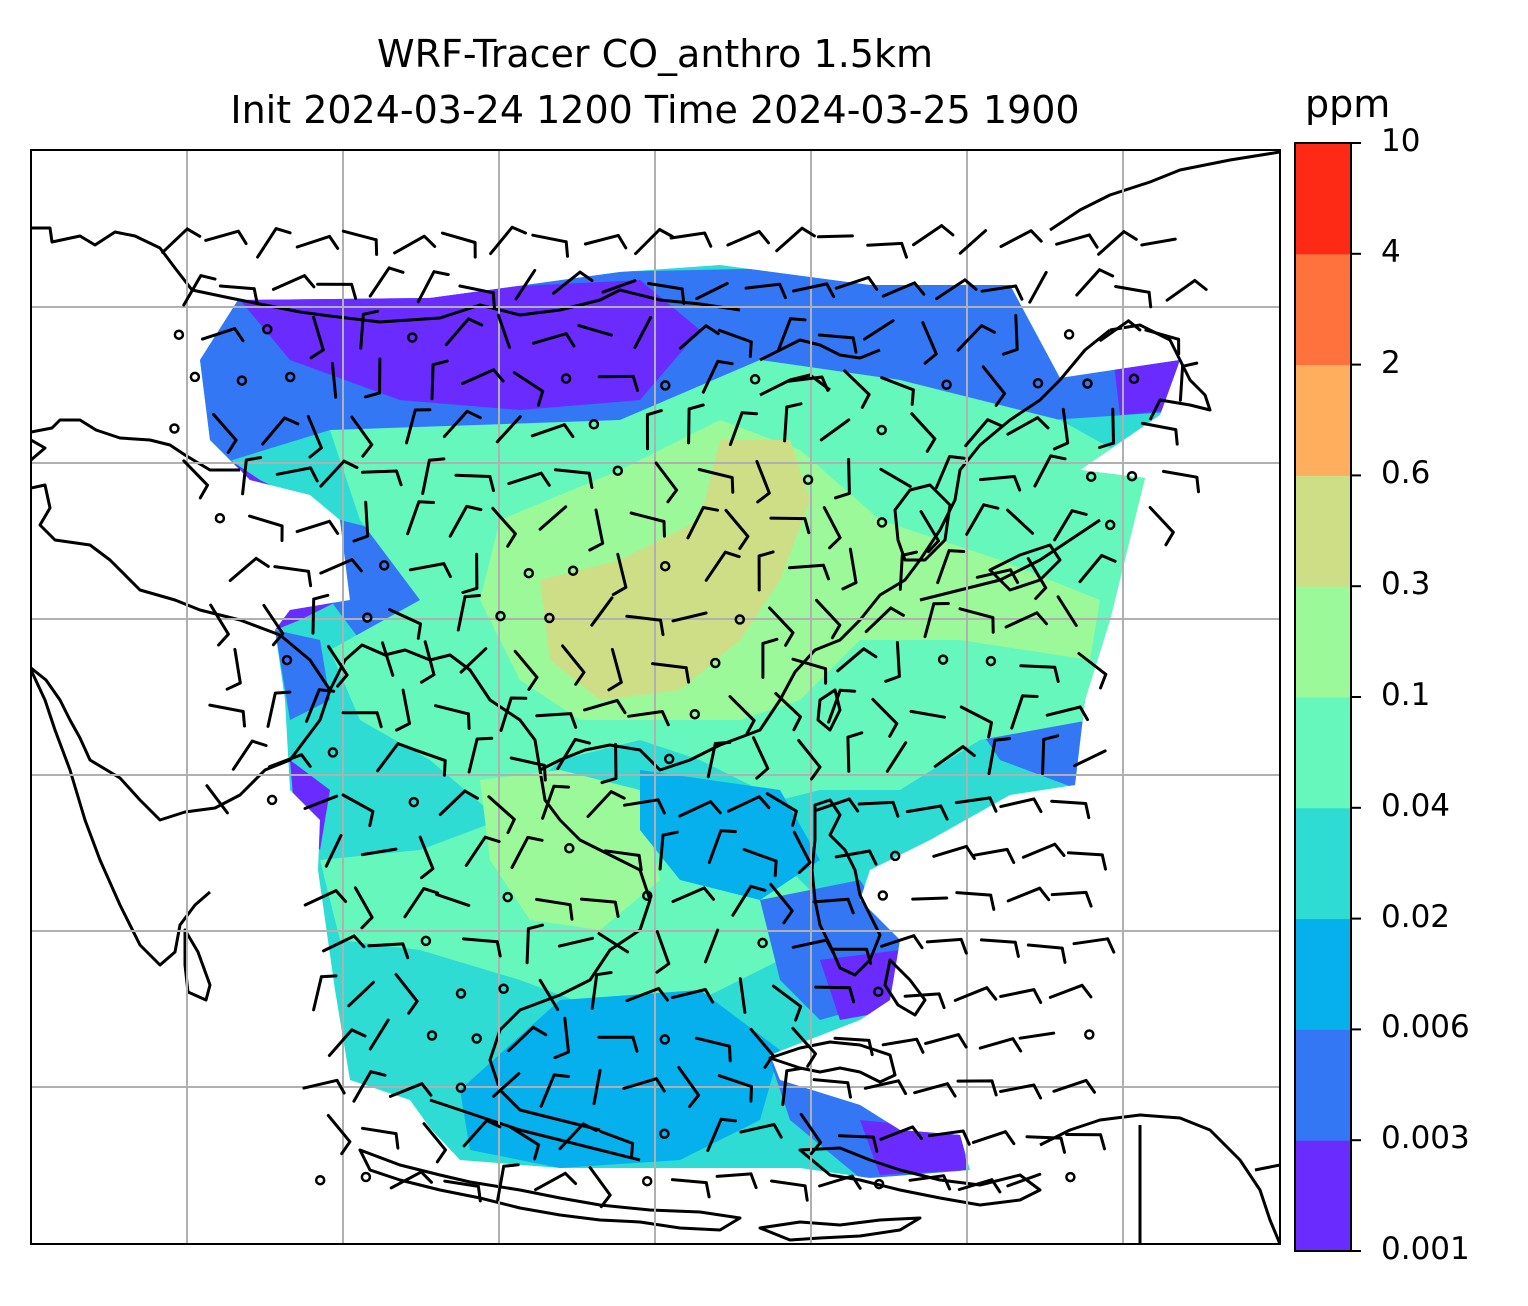  Describe the element at coordinates (1406, 473) in the screenshot. I see `colorbar-tick-label: 0.6` at that location.